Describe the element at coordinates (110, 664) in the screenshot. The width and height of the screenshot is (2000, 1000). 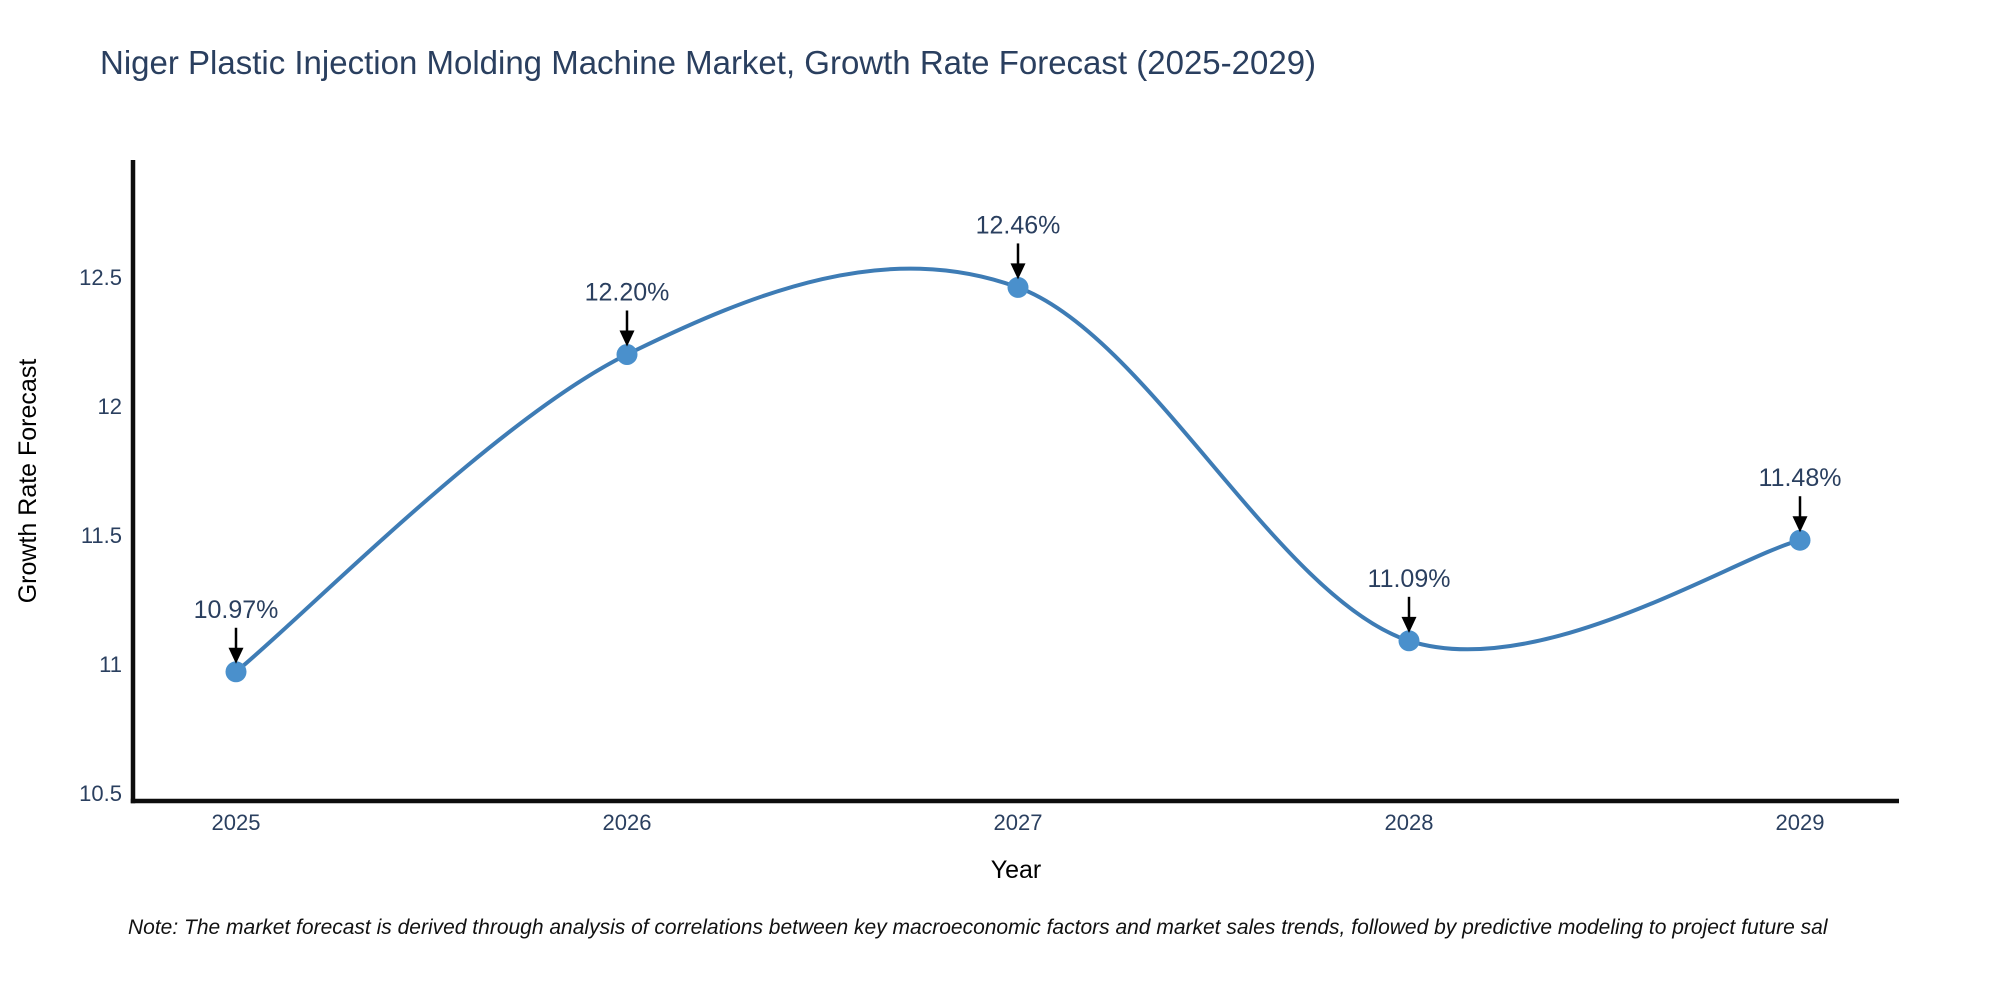
I see `y-tick-label: 11` at that location.